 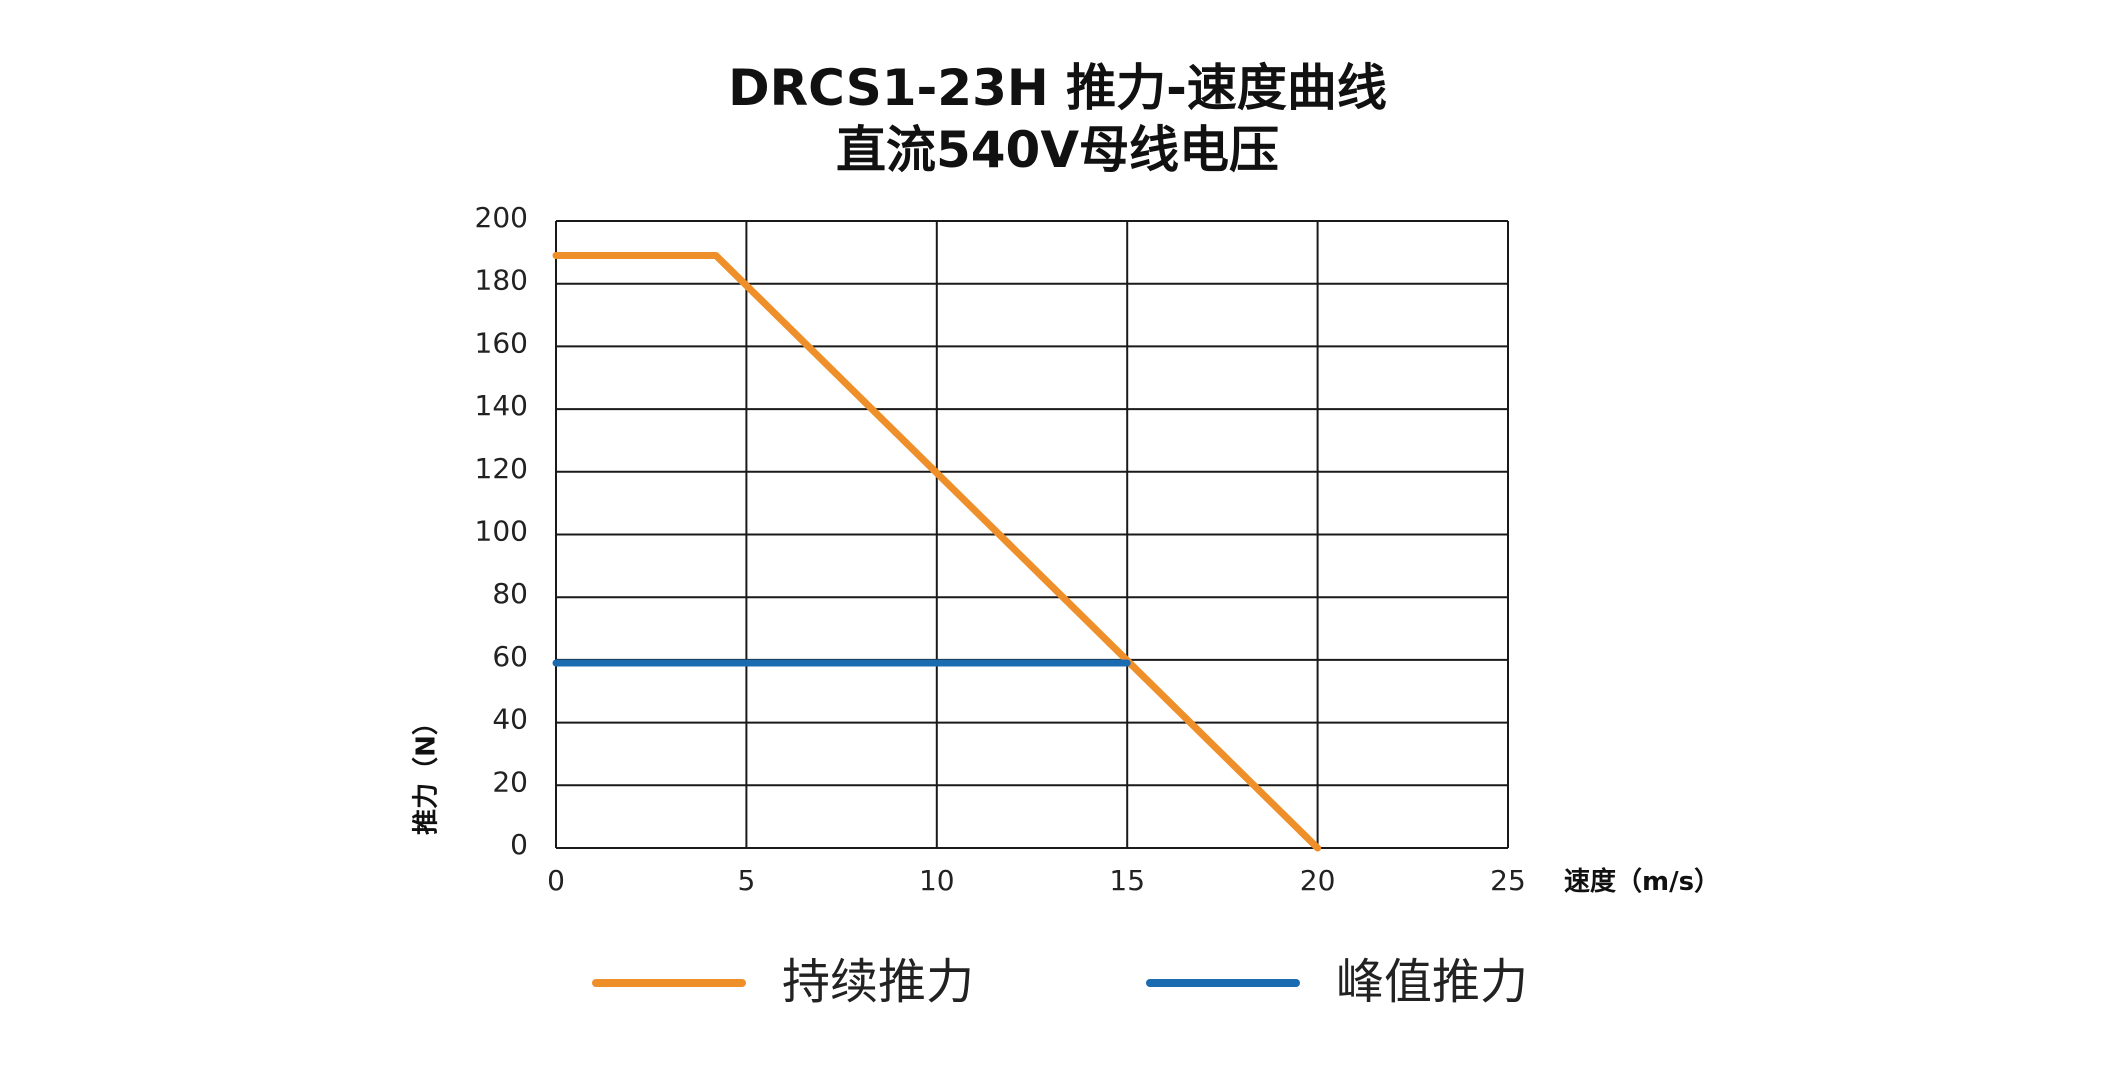 I want to click on x-tick-label-2: 10, so click(x=937, y=880).